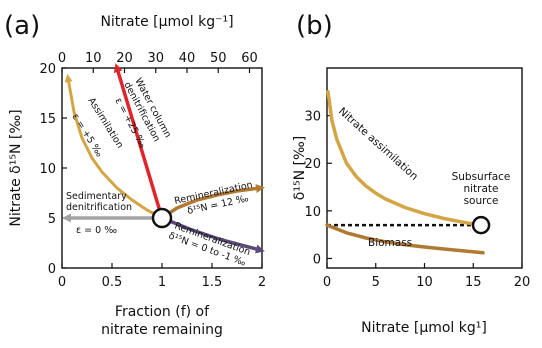 The height and width of the screenshot is (348, 542). What do you see at coordinates (47, 119) in the screenshot?
I see `panel-a-ytick-label-3: 15` at bounding box center [47, 119].